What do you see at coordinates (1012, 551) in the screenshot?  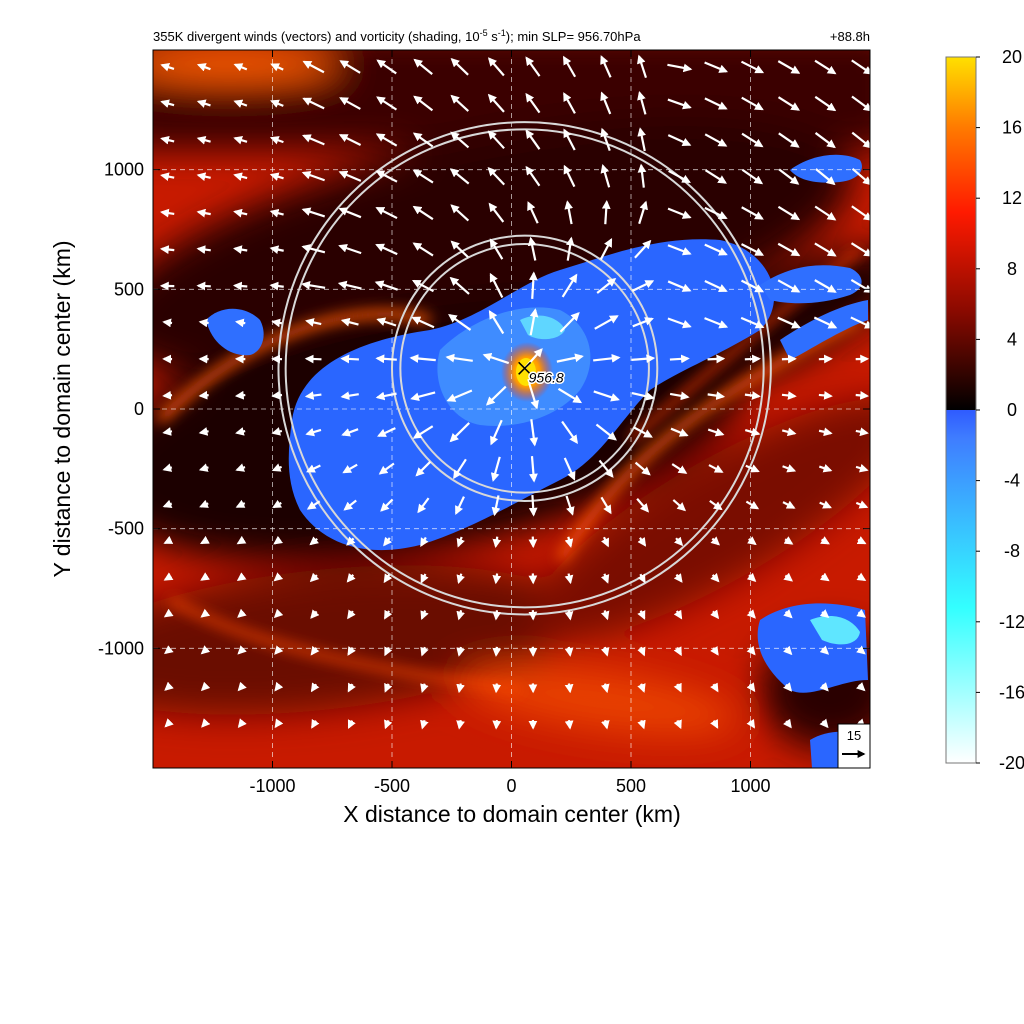 I see `colorbar-tick-label: -8` at bounding box center [1012, 551].